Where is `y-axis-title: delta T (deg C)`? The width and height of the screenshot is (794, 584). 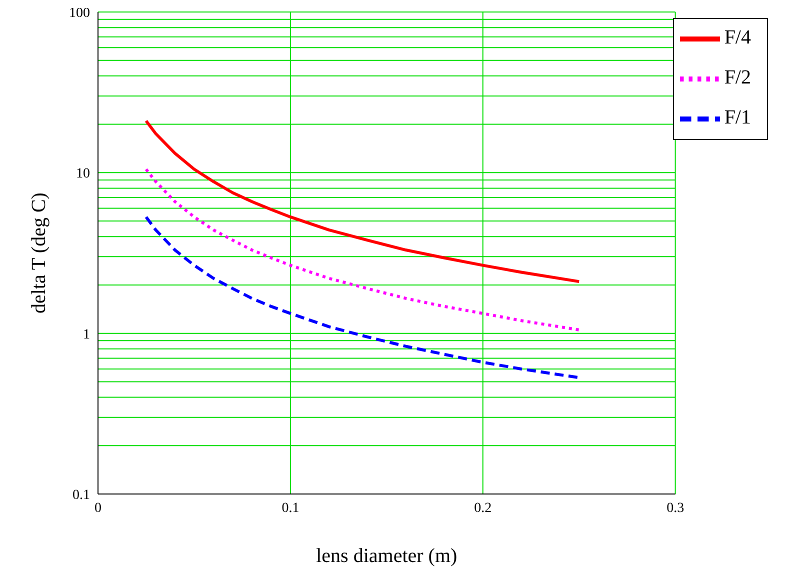
y-axis-title: delta T (deg C) is located at coordinates (39, 253).